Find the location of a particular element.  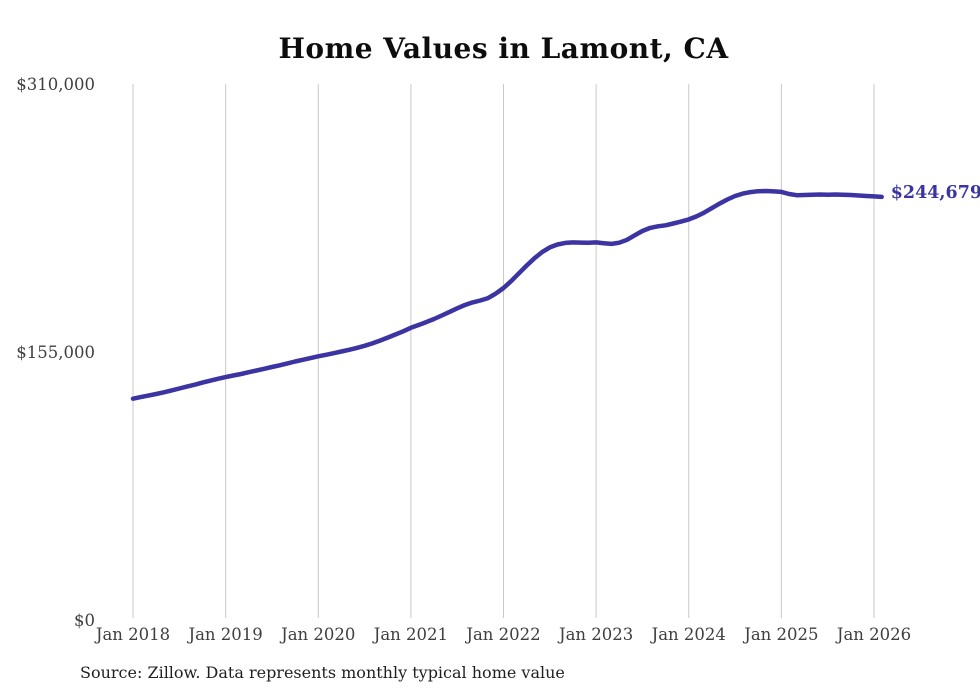

y-tick-label: $310,000 is located at coordinates (55, 84).